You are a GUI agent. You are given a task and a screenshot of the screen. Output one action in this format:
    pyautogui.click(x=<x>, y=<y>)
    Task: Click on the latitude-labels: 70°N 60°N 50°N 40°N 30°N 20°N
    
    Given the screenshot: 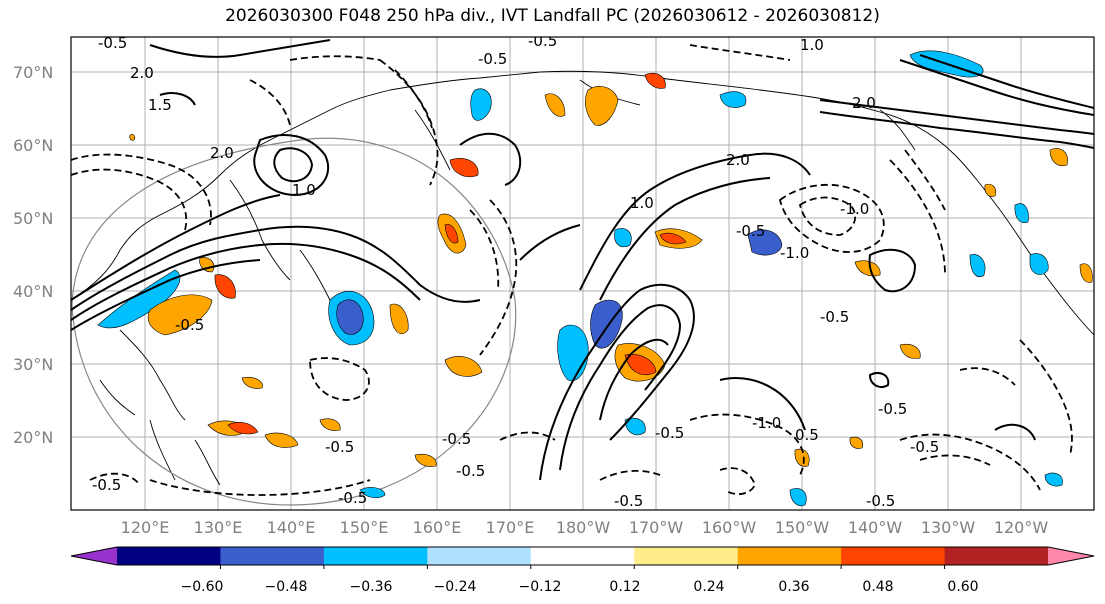 What is the action you would take?
    pyautogui.click(x=33, y=255)
    